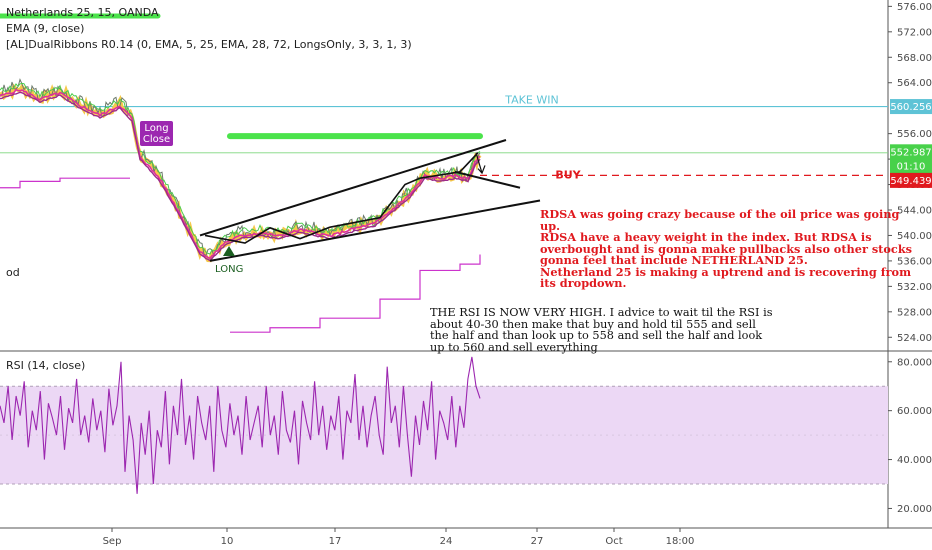 The height and width of the screenshot is (550, 932). I want to click on long-close-box, so click(156, 133).